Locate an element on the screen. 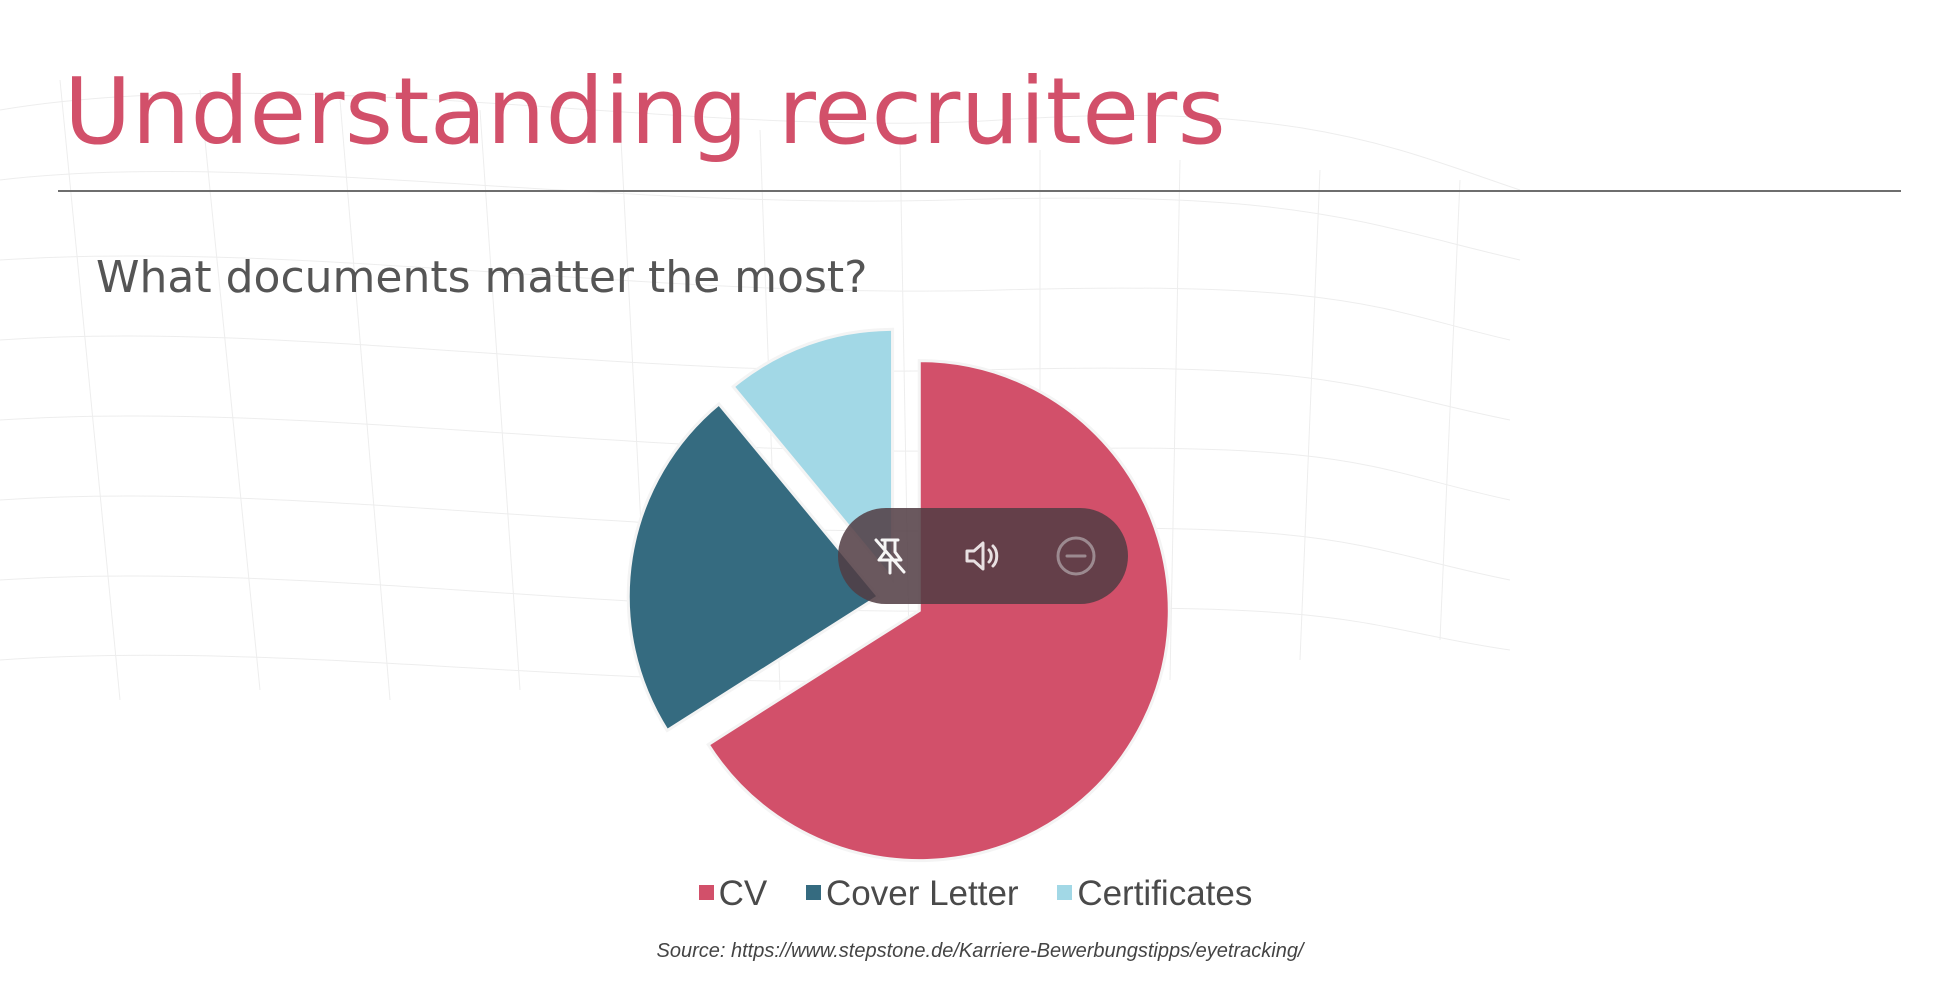 The width and height of the screenshot is (1950, 1002). legend-label-cover-letter: Cover Letter is located at coordinates (922, 893).